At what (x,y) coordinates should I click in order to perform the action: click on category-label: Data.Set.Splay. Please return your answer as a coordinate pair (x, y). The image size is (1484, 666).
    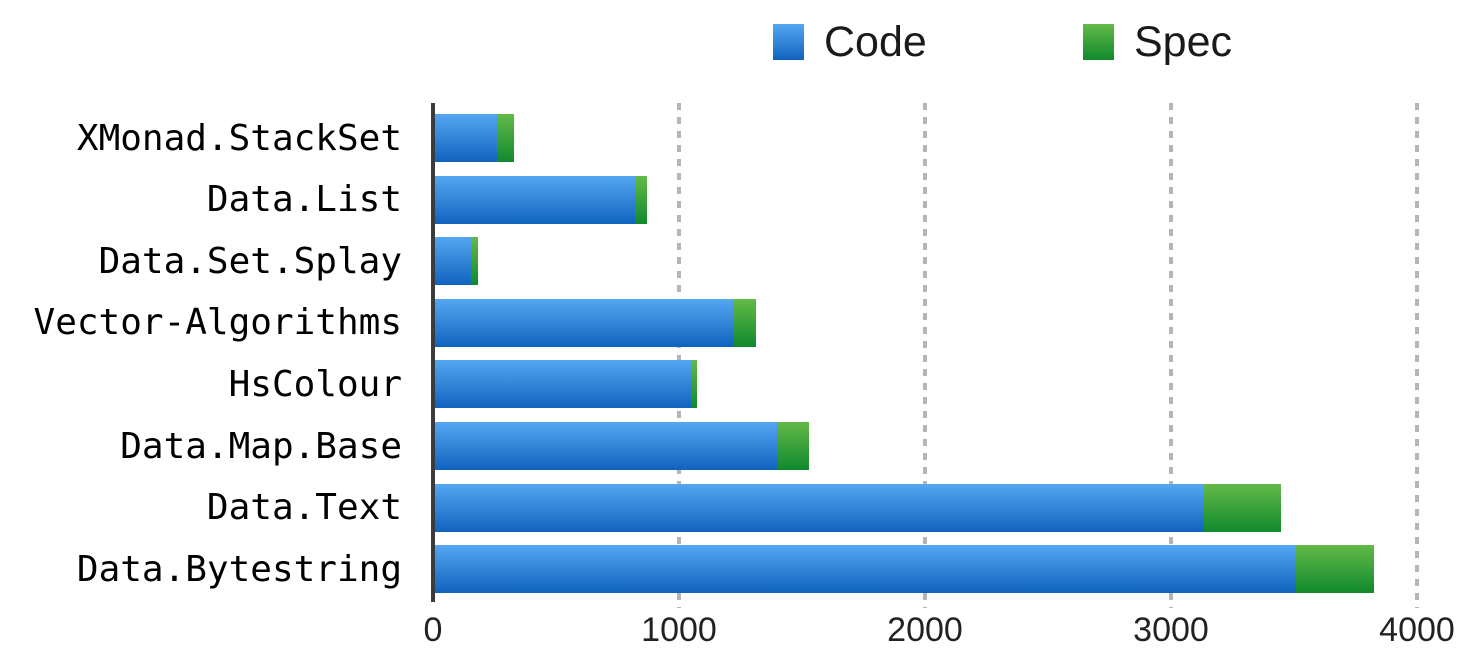
    Looking at the image, I should click on (250, 261).